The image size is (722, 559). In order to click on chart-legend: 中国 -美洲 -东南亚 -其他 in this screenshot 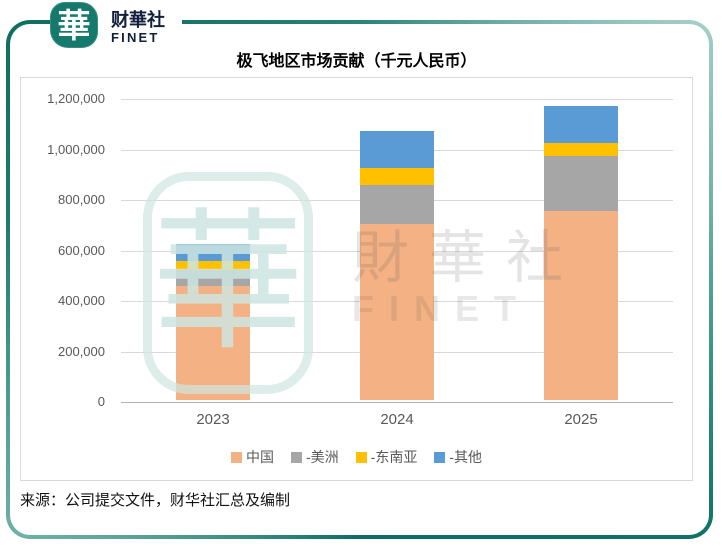, I will do `click(356, 457)`.